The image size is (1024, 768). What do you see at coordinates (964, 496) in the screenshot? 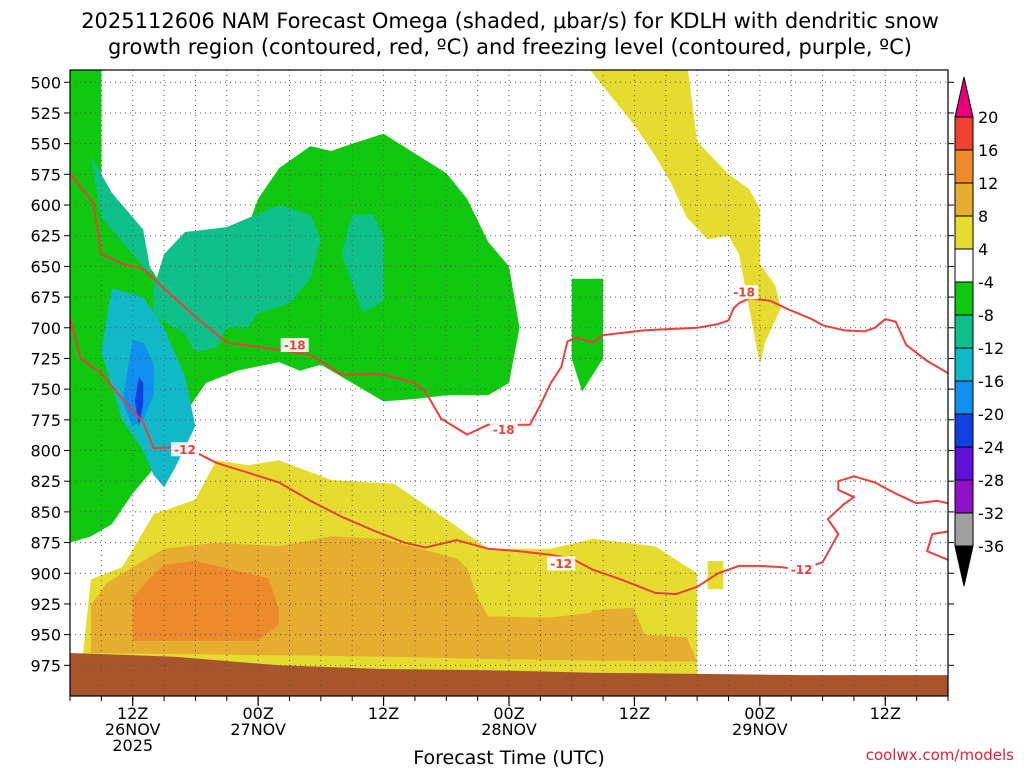
I see `colorbar-box-neg32_neg28` at bounding box center [964, 496].